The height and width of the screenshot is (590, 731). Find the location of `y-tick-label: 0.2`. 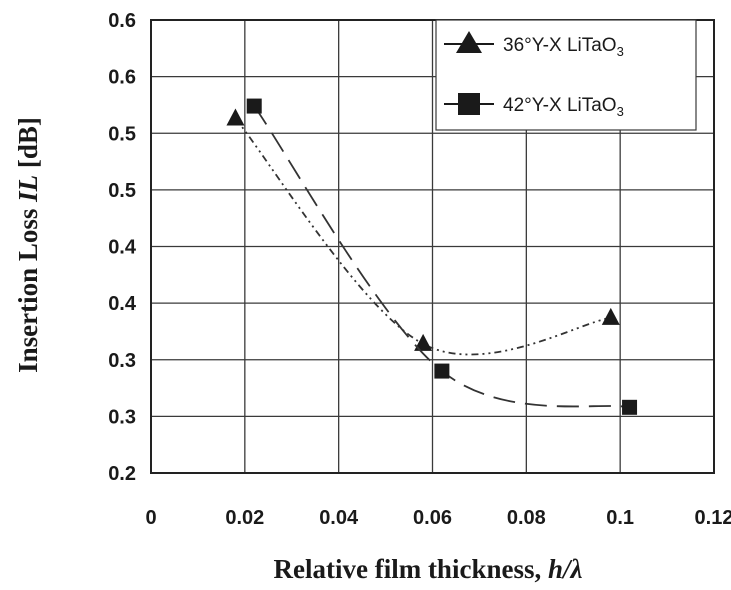

y-tick-label: 0.2 is located at coordinates (122, 474).